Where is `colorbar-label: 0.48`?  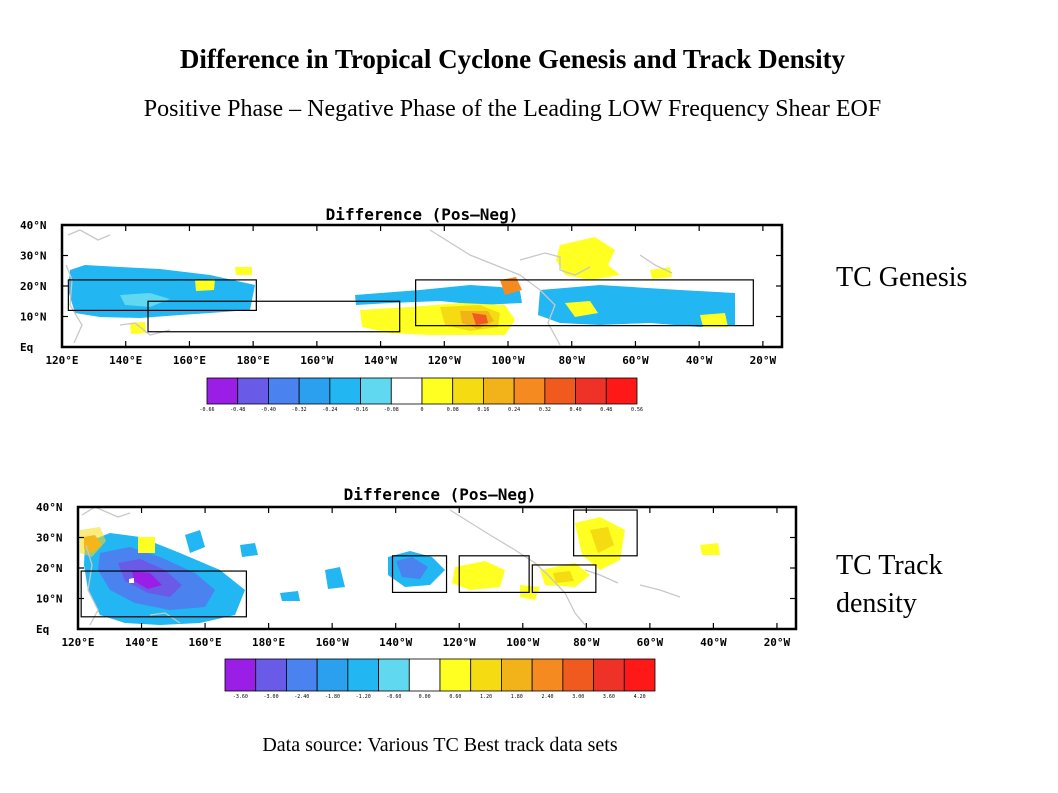 colorbar-label: 0.48 is located at coordinates (606, 410).